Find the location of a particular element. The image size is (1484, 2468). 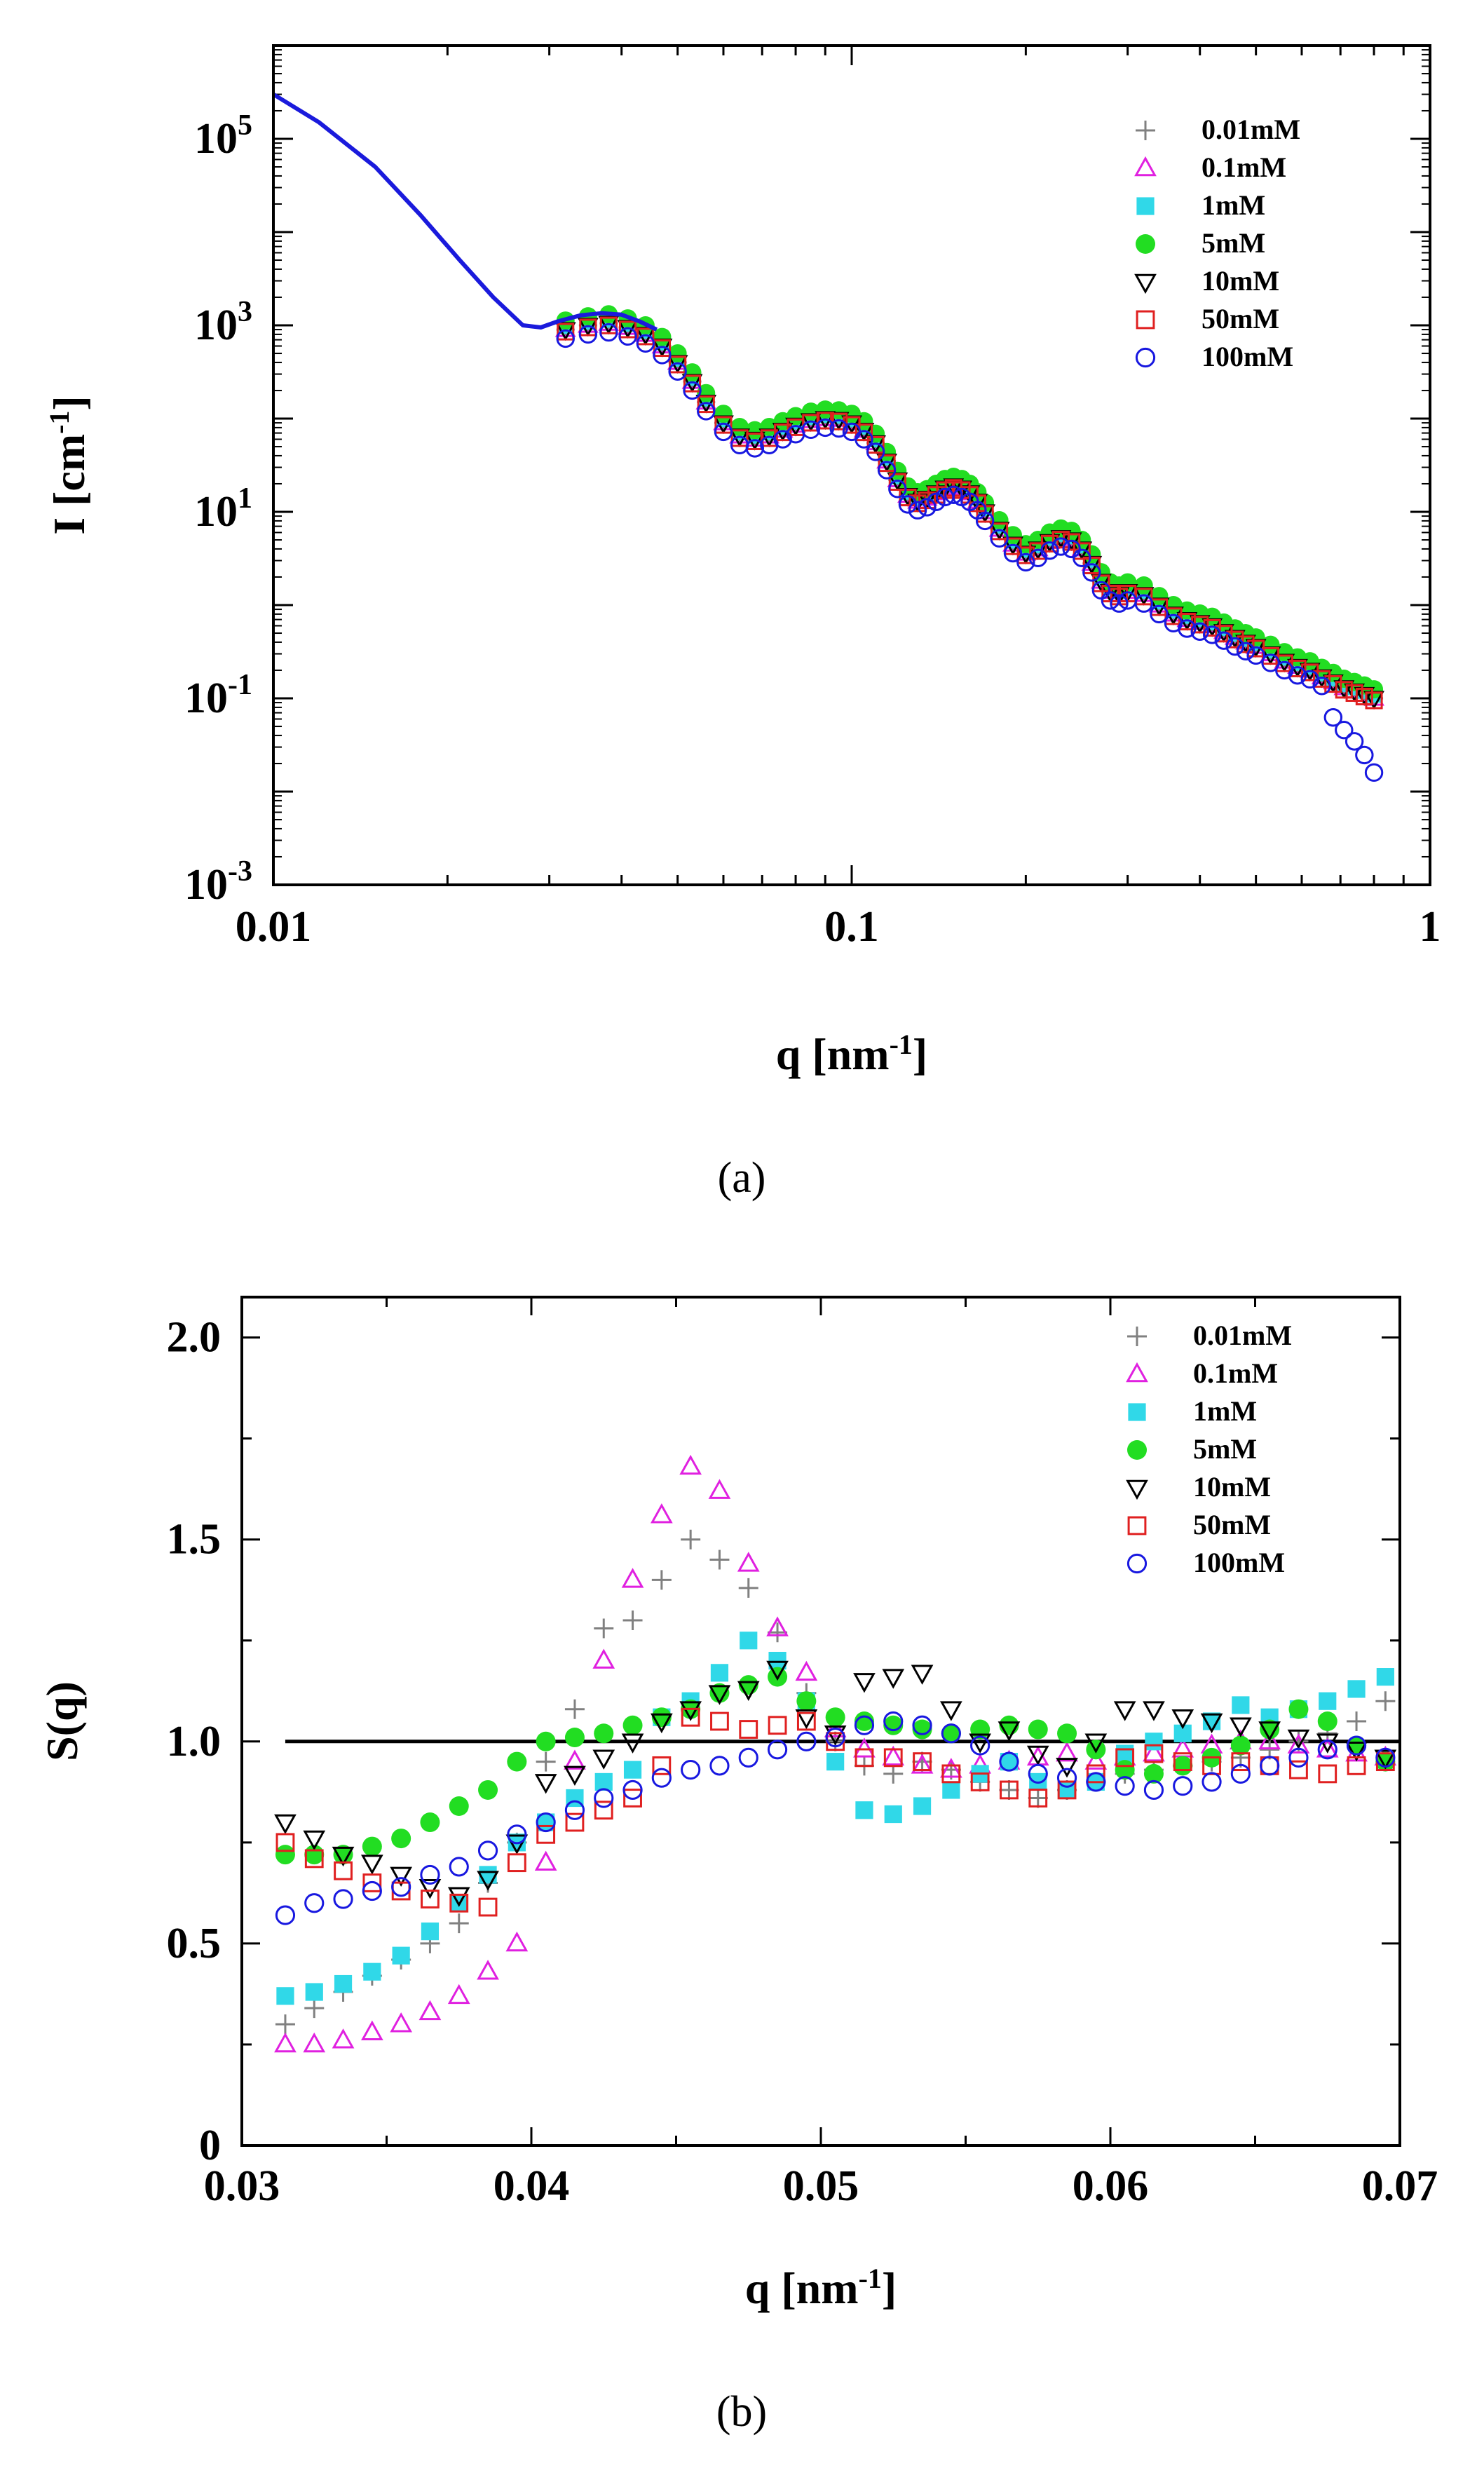

b-legend-marker is located at coordinates (1137, 1450).